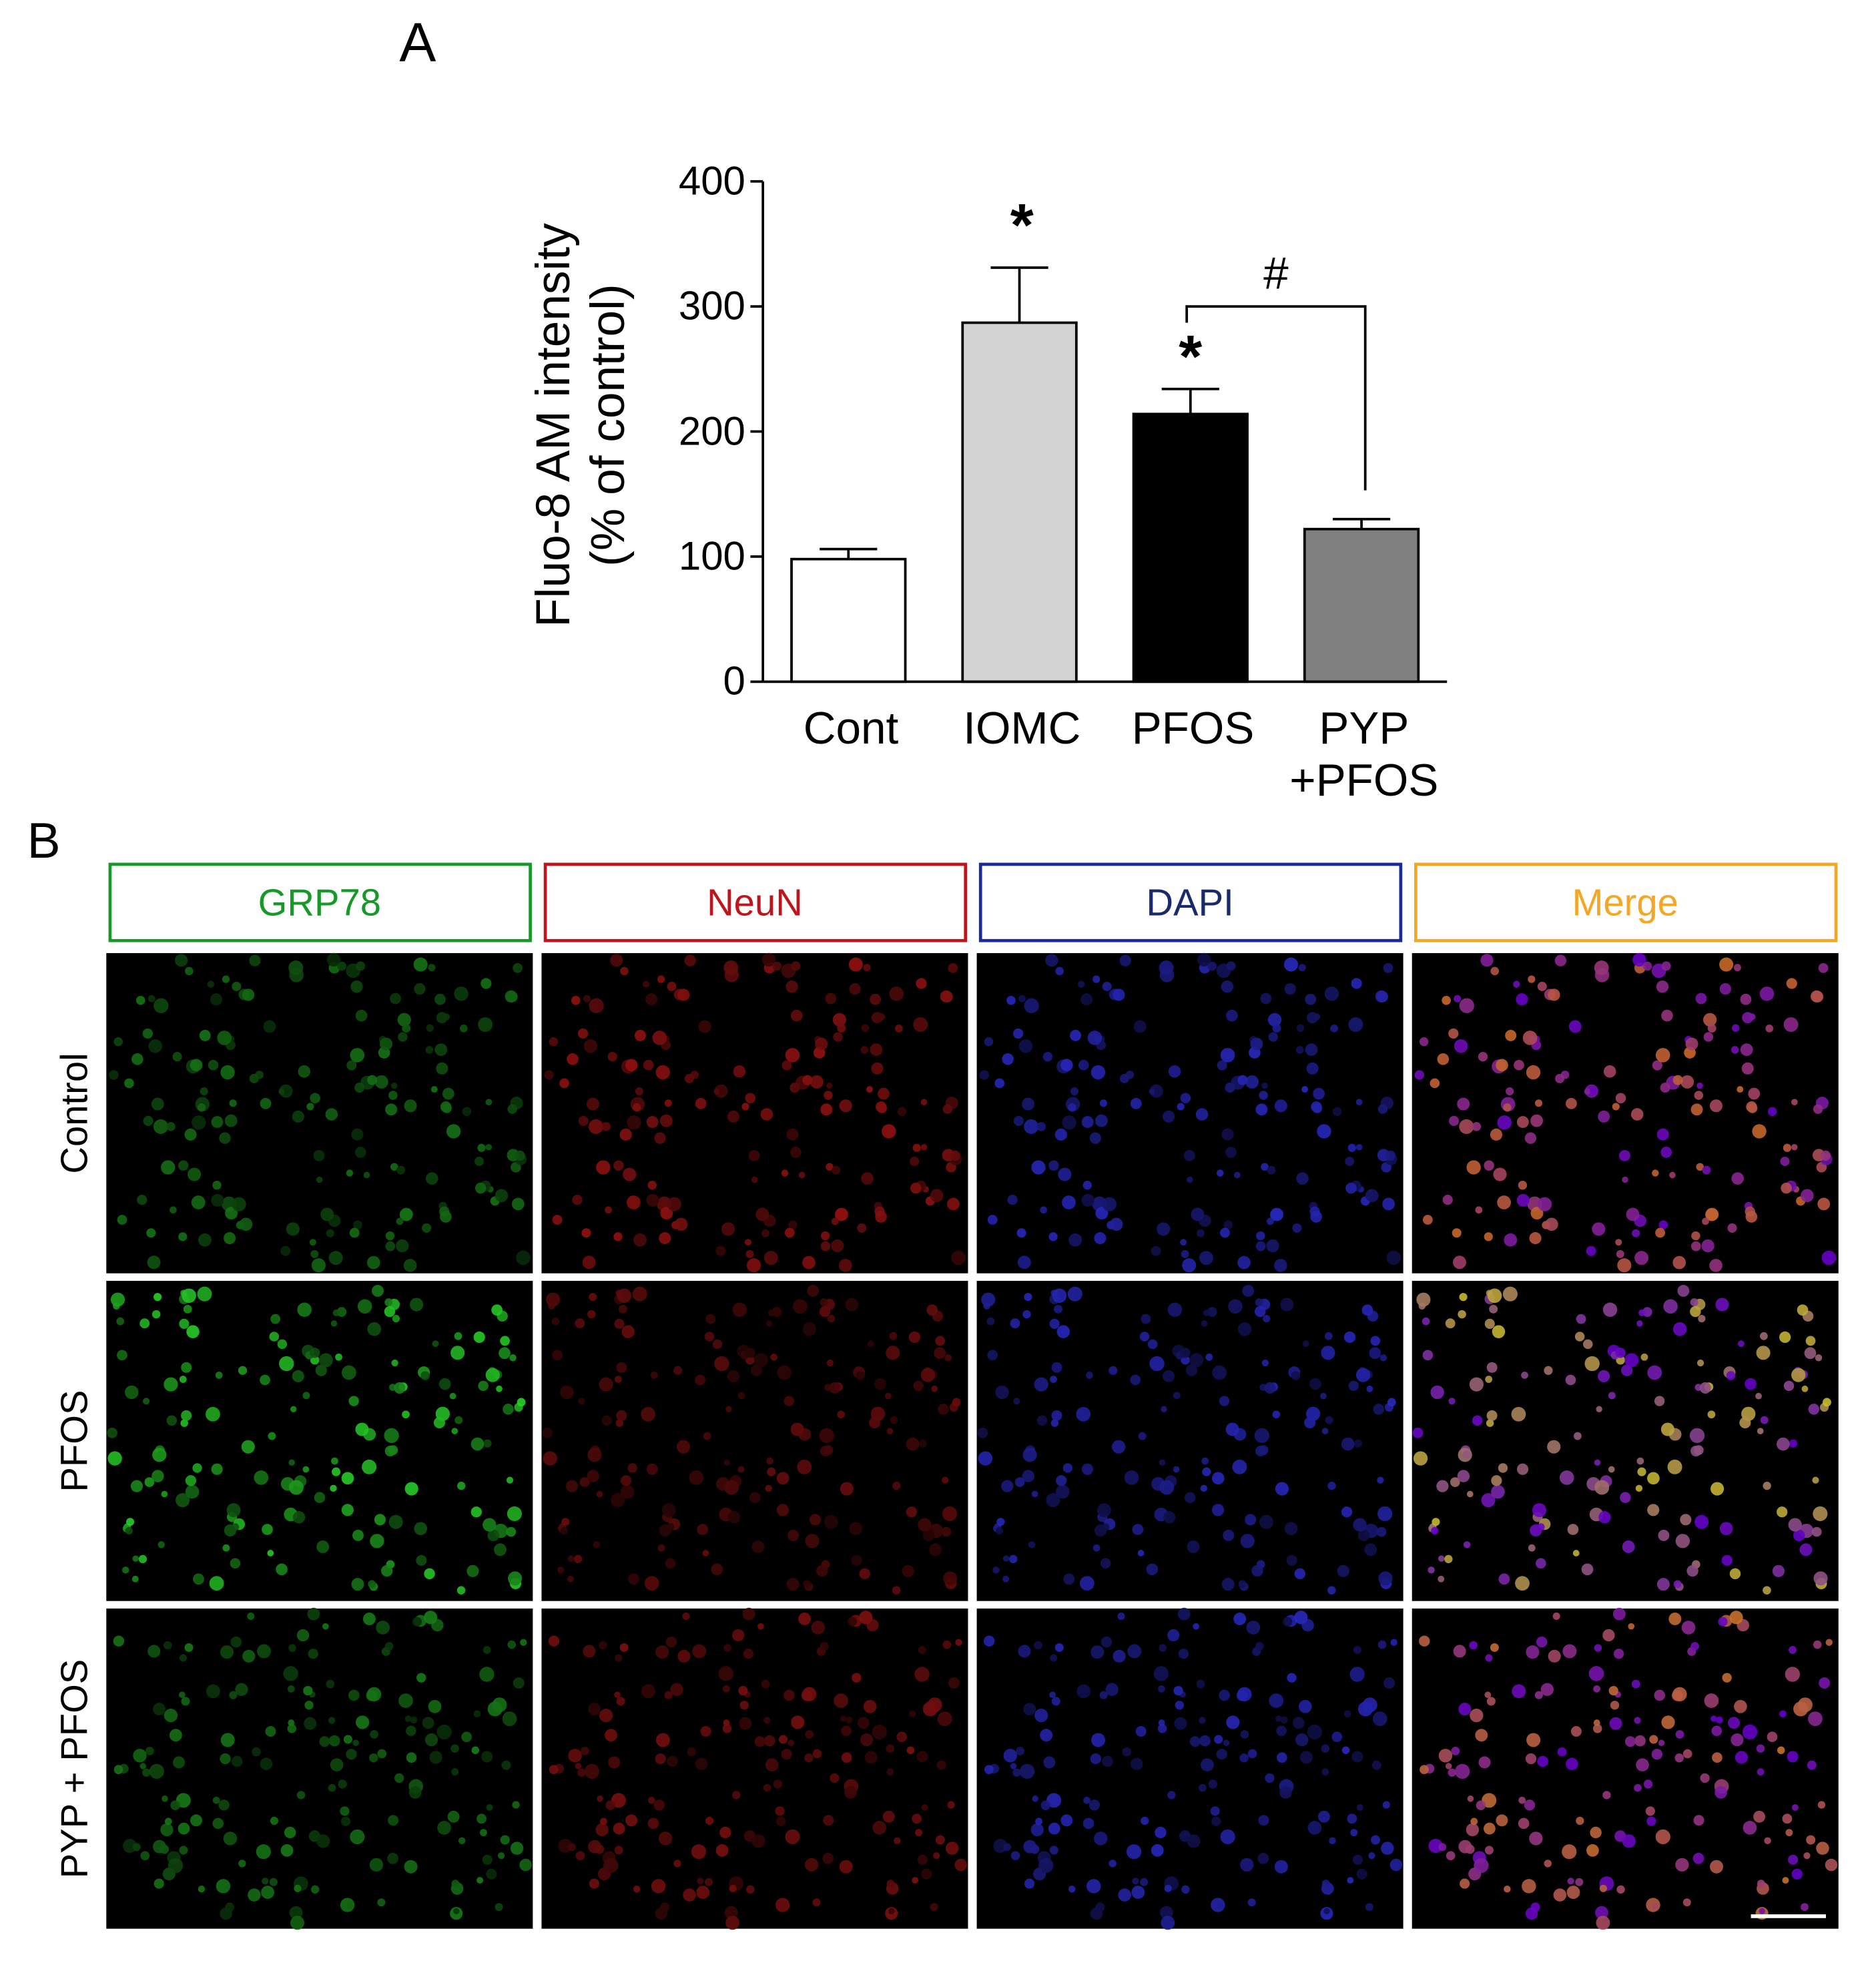 This screenshot has height=1975, width=1876. Describe the element at coordinates (1022, 728) in the screenshot. I see `x-tick-label: IOMC` at that location.